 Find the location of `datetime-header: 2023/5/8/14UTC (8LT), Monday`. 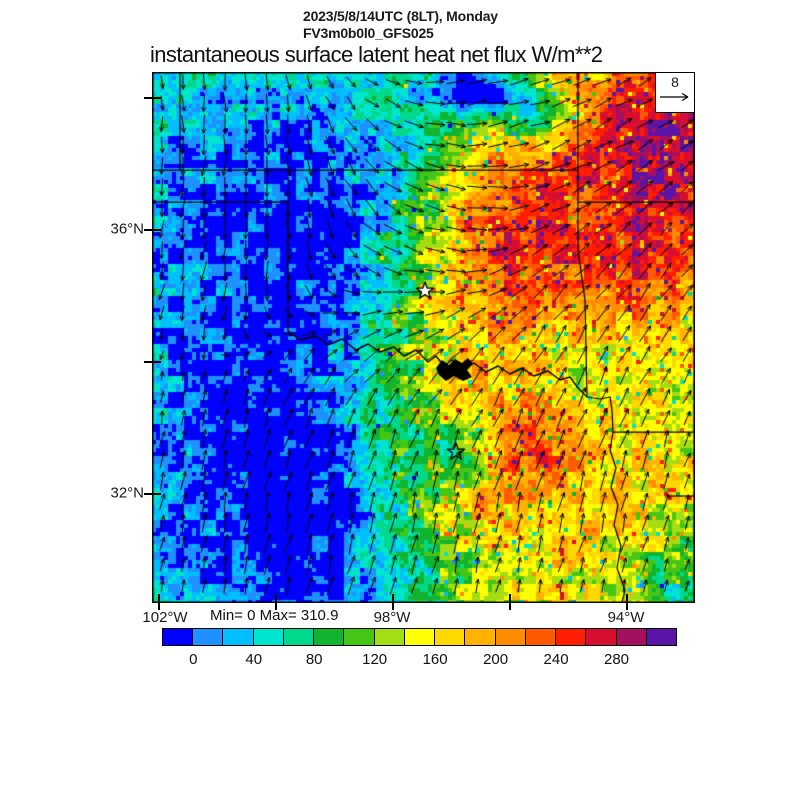

datetime-header: 2023/5/8/14UTC (8LT), Monday is located at coordinates (400, 16).